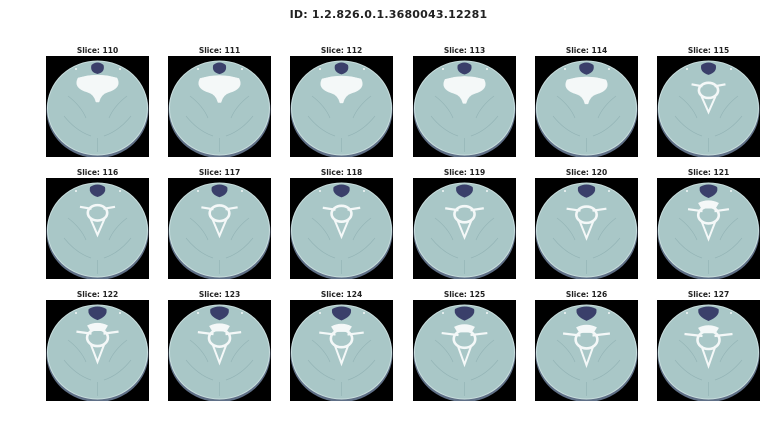 This screenshot has height=424, width=777. What do you see at coordinates (464, 50) in the screenshot?
I see `slice-label: Slice: 113` at bounding box center [464, 50].